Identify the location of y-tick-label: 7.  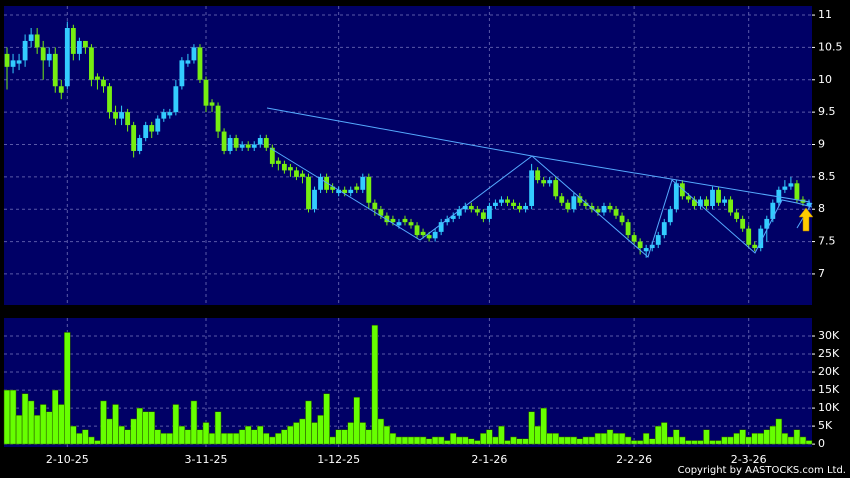
(821, 273).